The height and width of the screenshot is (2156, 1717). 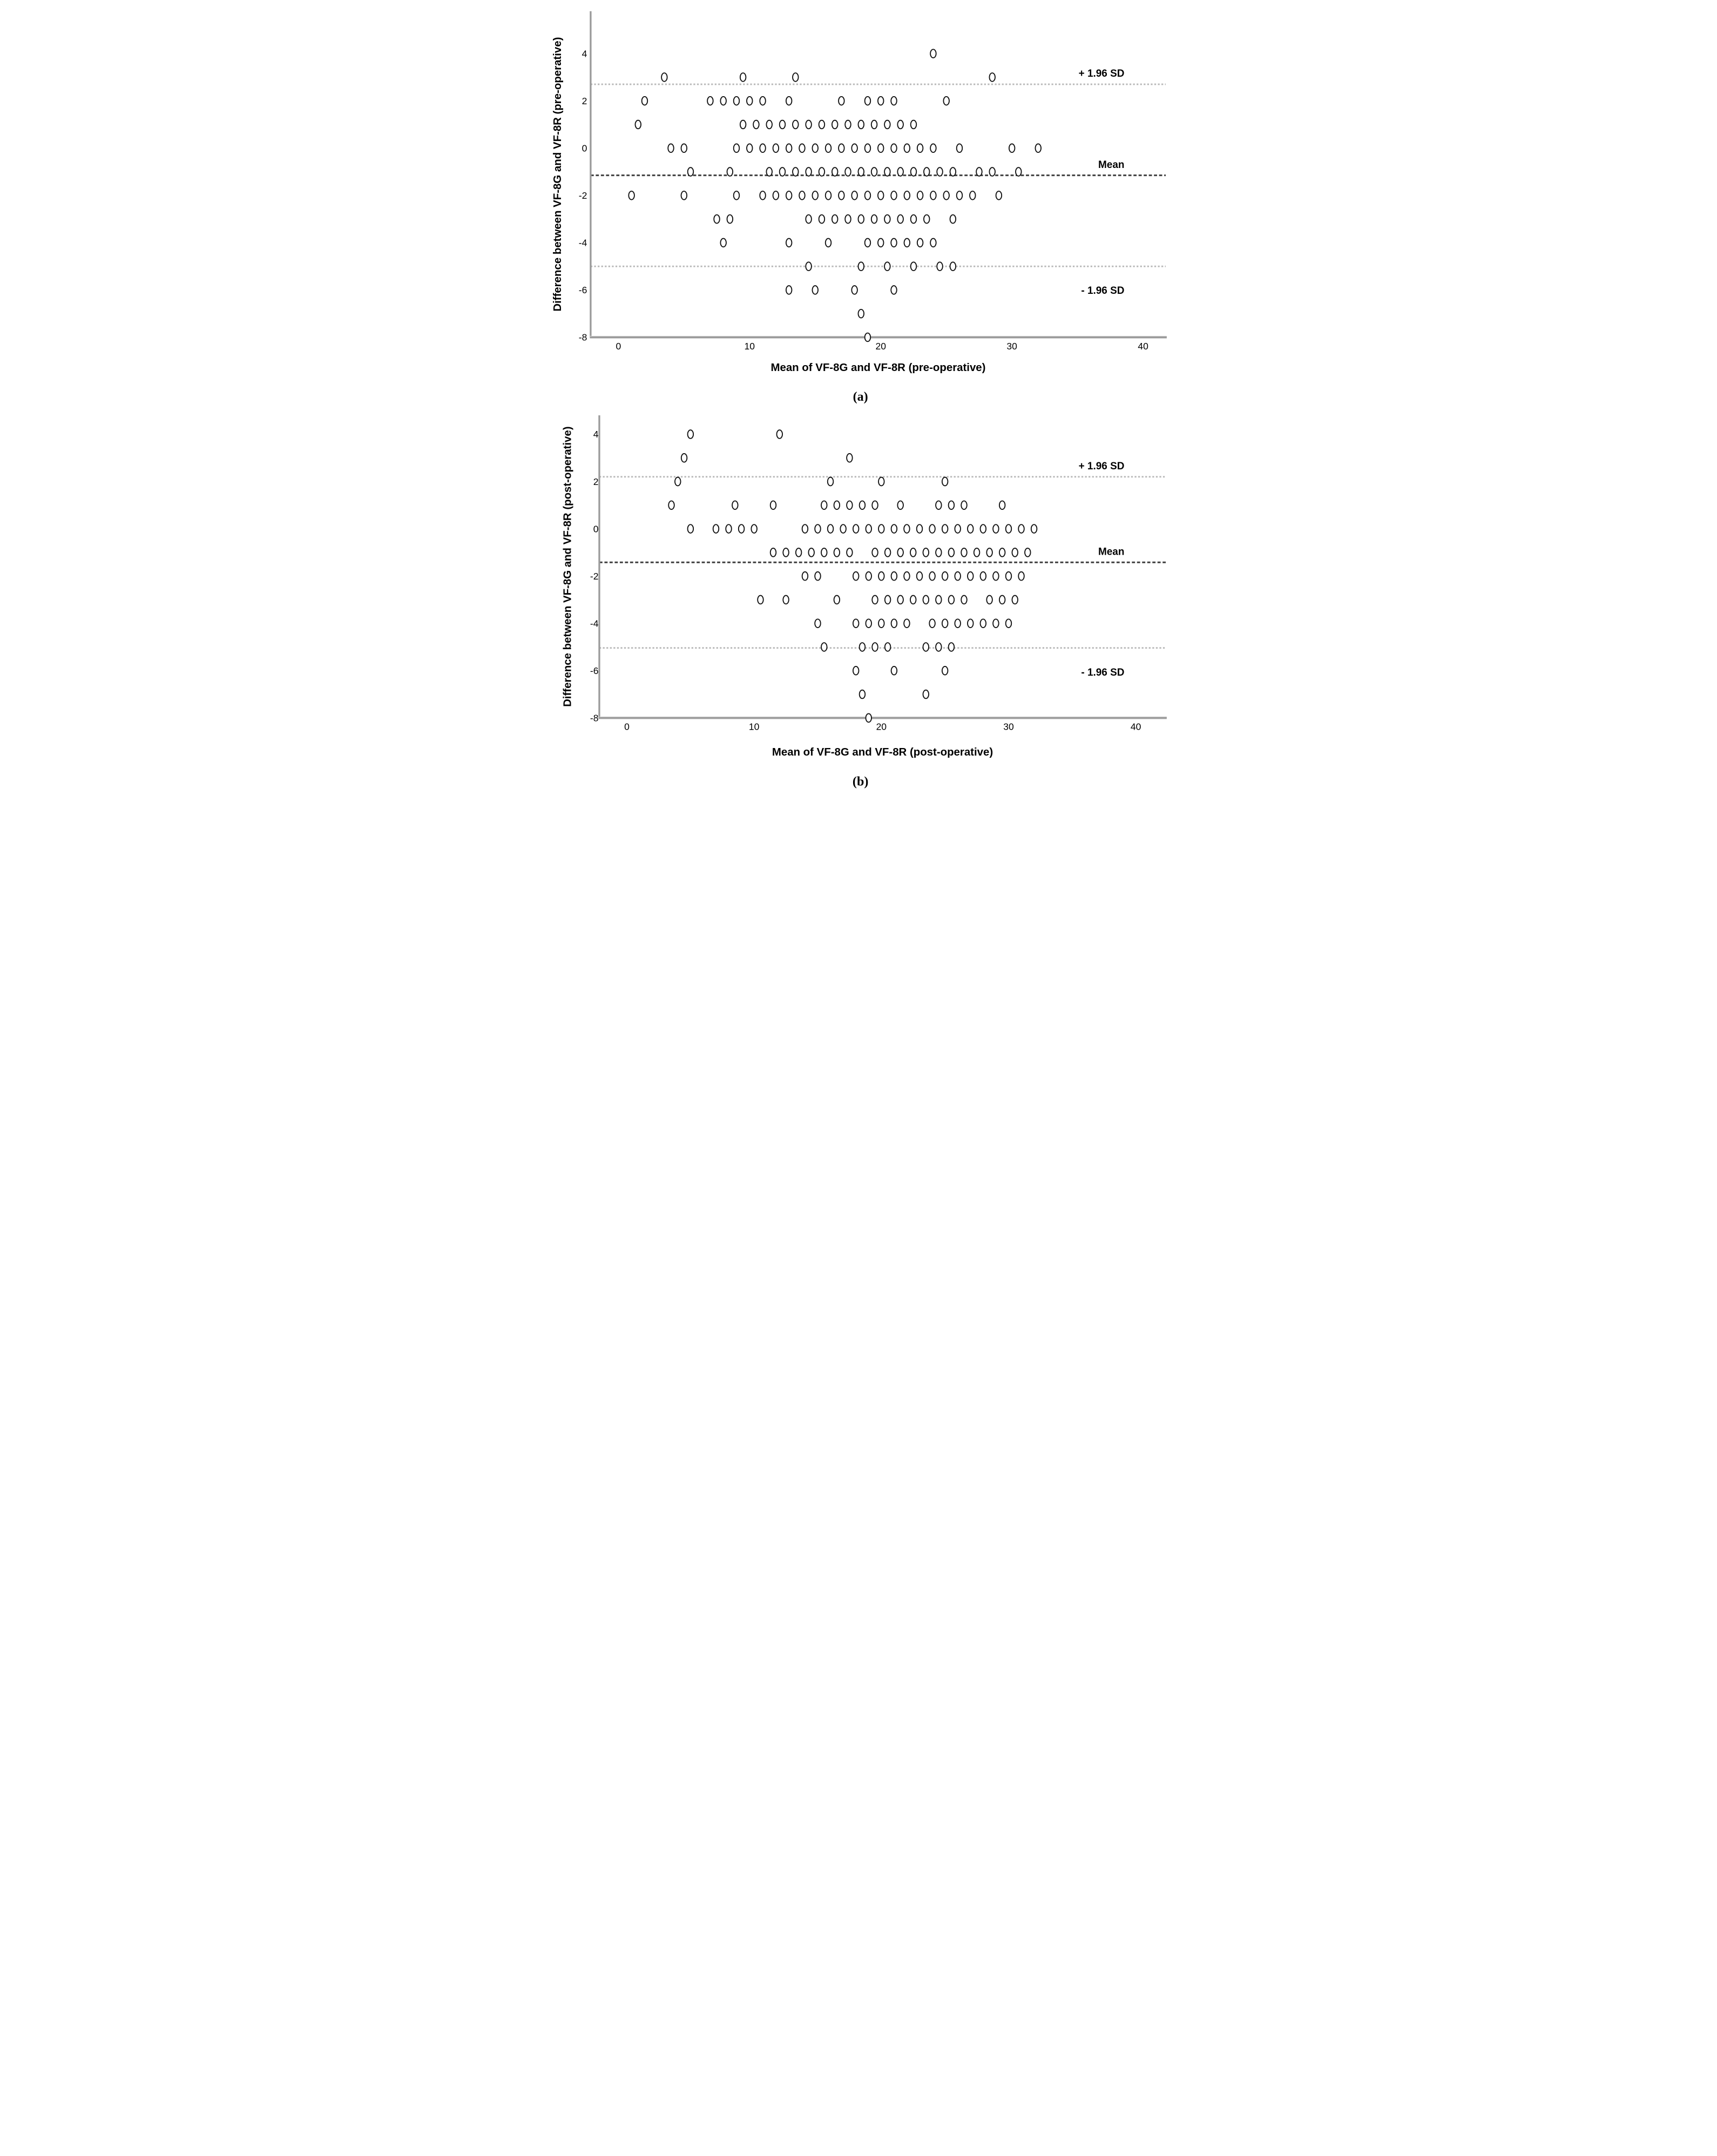 I want to click on upper-reference-label: + 1.96 SD, so click(x=1102, y=467).